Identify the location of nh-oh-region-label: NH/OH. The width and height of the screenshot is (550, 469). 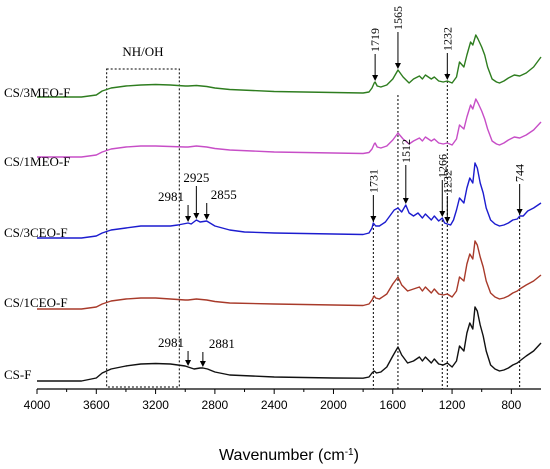
(142, 51).